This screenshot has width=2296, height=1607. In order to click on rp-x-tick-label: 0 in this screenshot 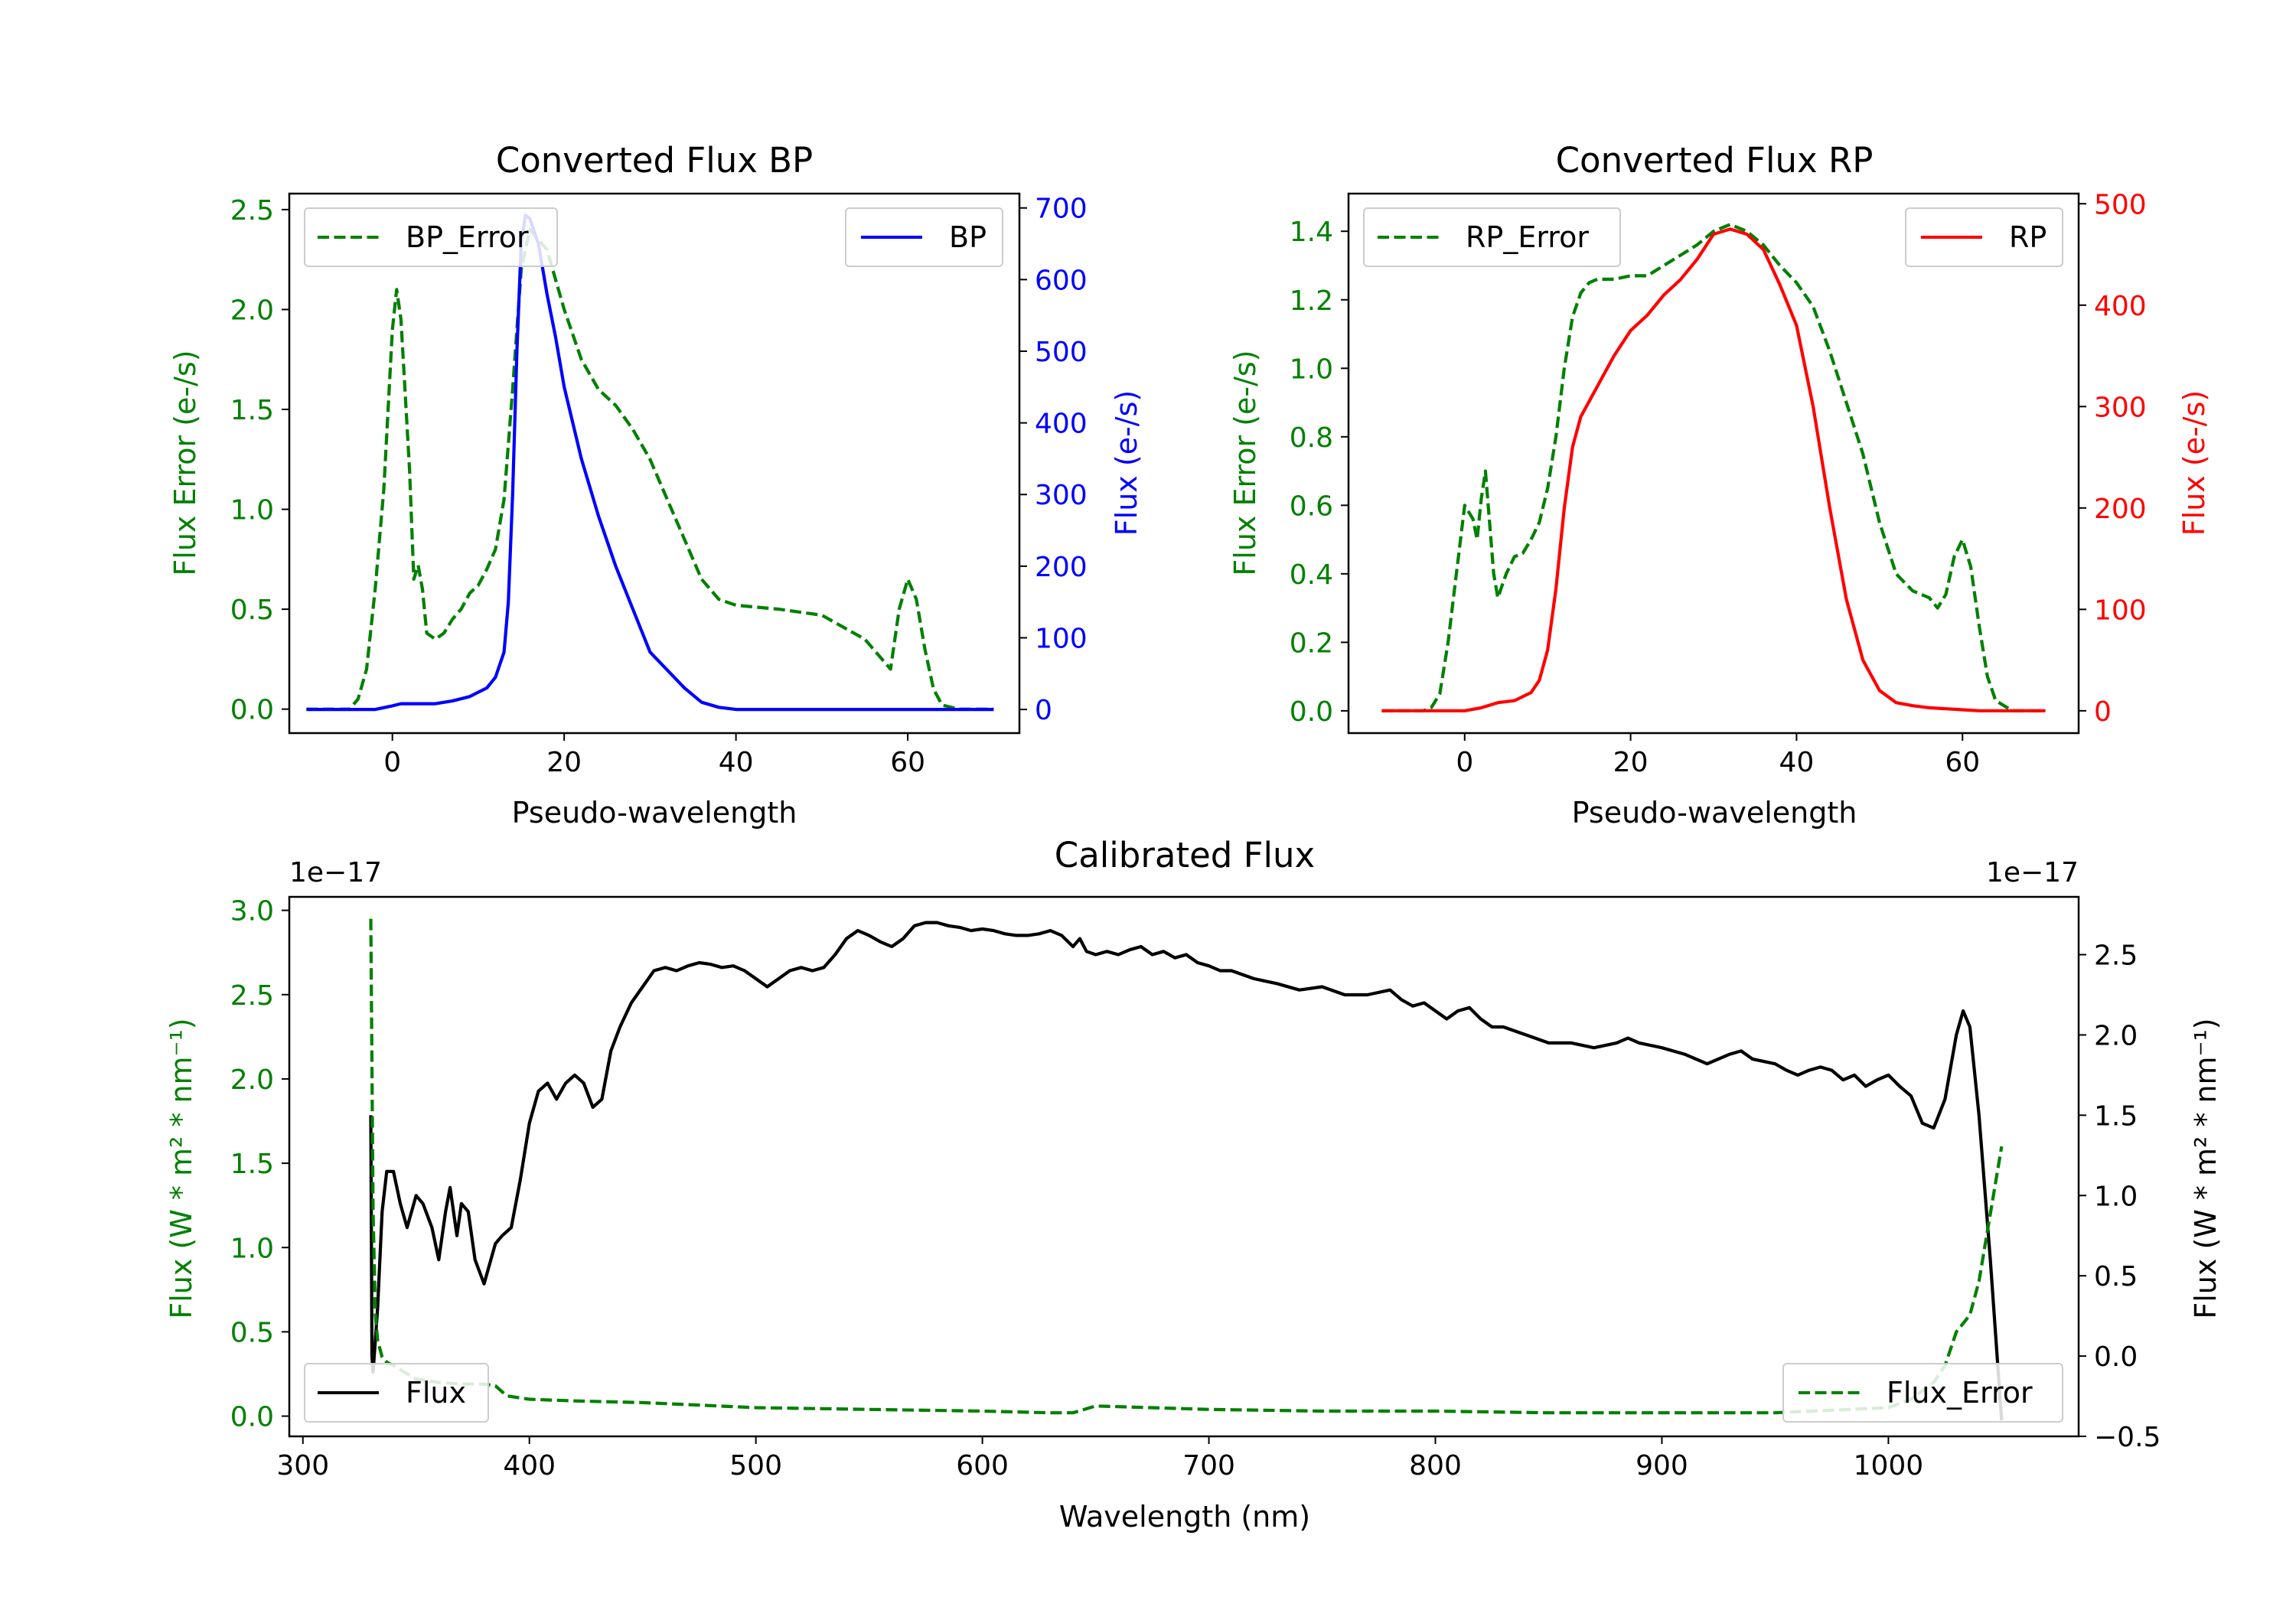, I will do `click(1464, 762)`.